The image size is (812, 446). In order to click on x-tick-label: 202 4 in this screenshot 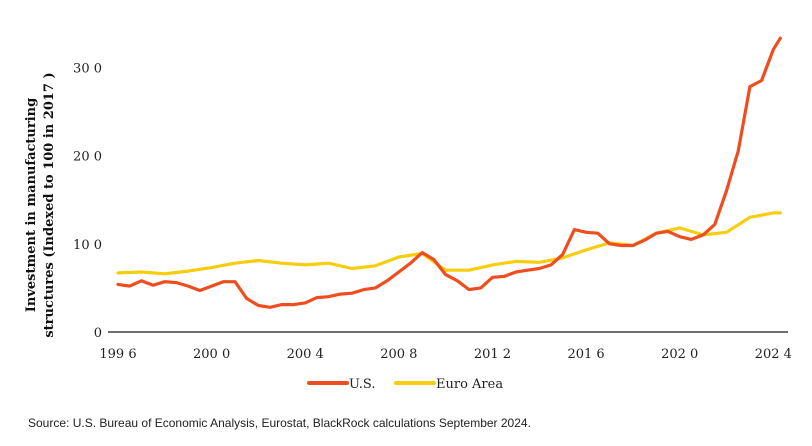, I will do `click(773, 354)`.